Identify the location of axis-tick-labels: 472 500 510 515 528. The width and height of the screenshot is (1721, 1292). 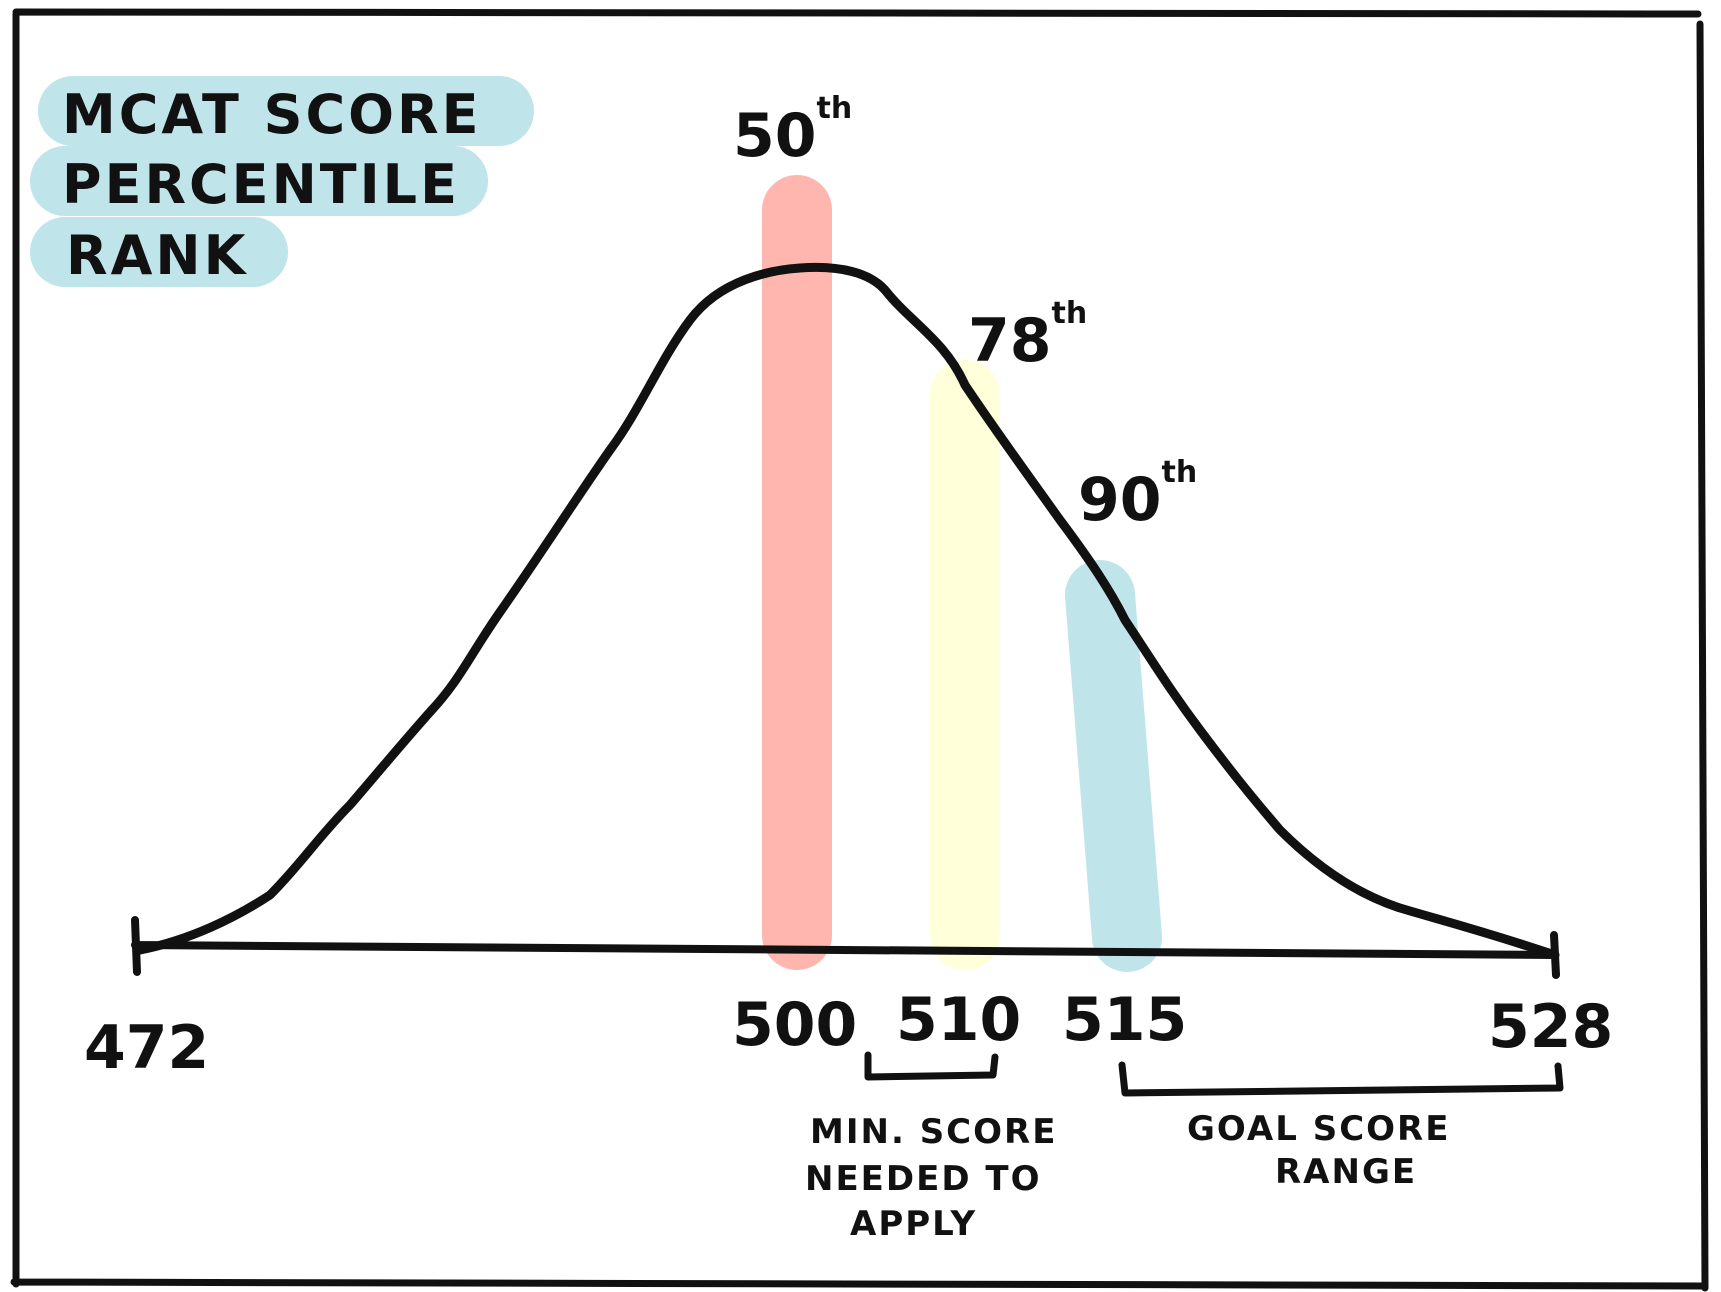
(848, 1034).